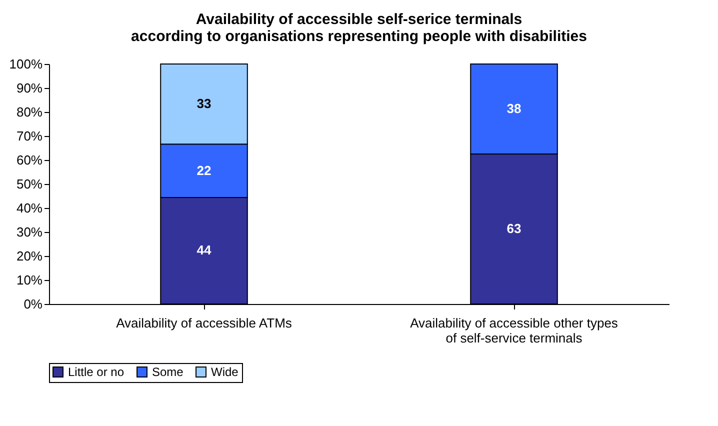  I want to click on y-tick-label: 30%, so click(29, 232).